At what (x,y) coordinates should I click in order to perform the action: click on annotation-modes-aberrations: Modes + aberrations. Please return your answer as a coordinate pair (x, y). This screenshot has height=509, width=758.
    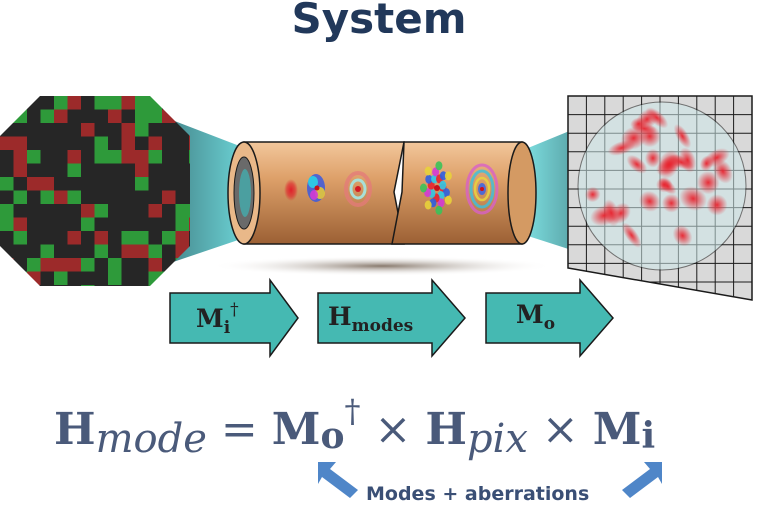
    Looking at the image, I should click on (478, 494).